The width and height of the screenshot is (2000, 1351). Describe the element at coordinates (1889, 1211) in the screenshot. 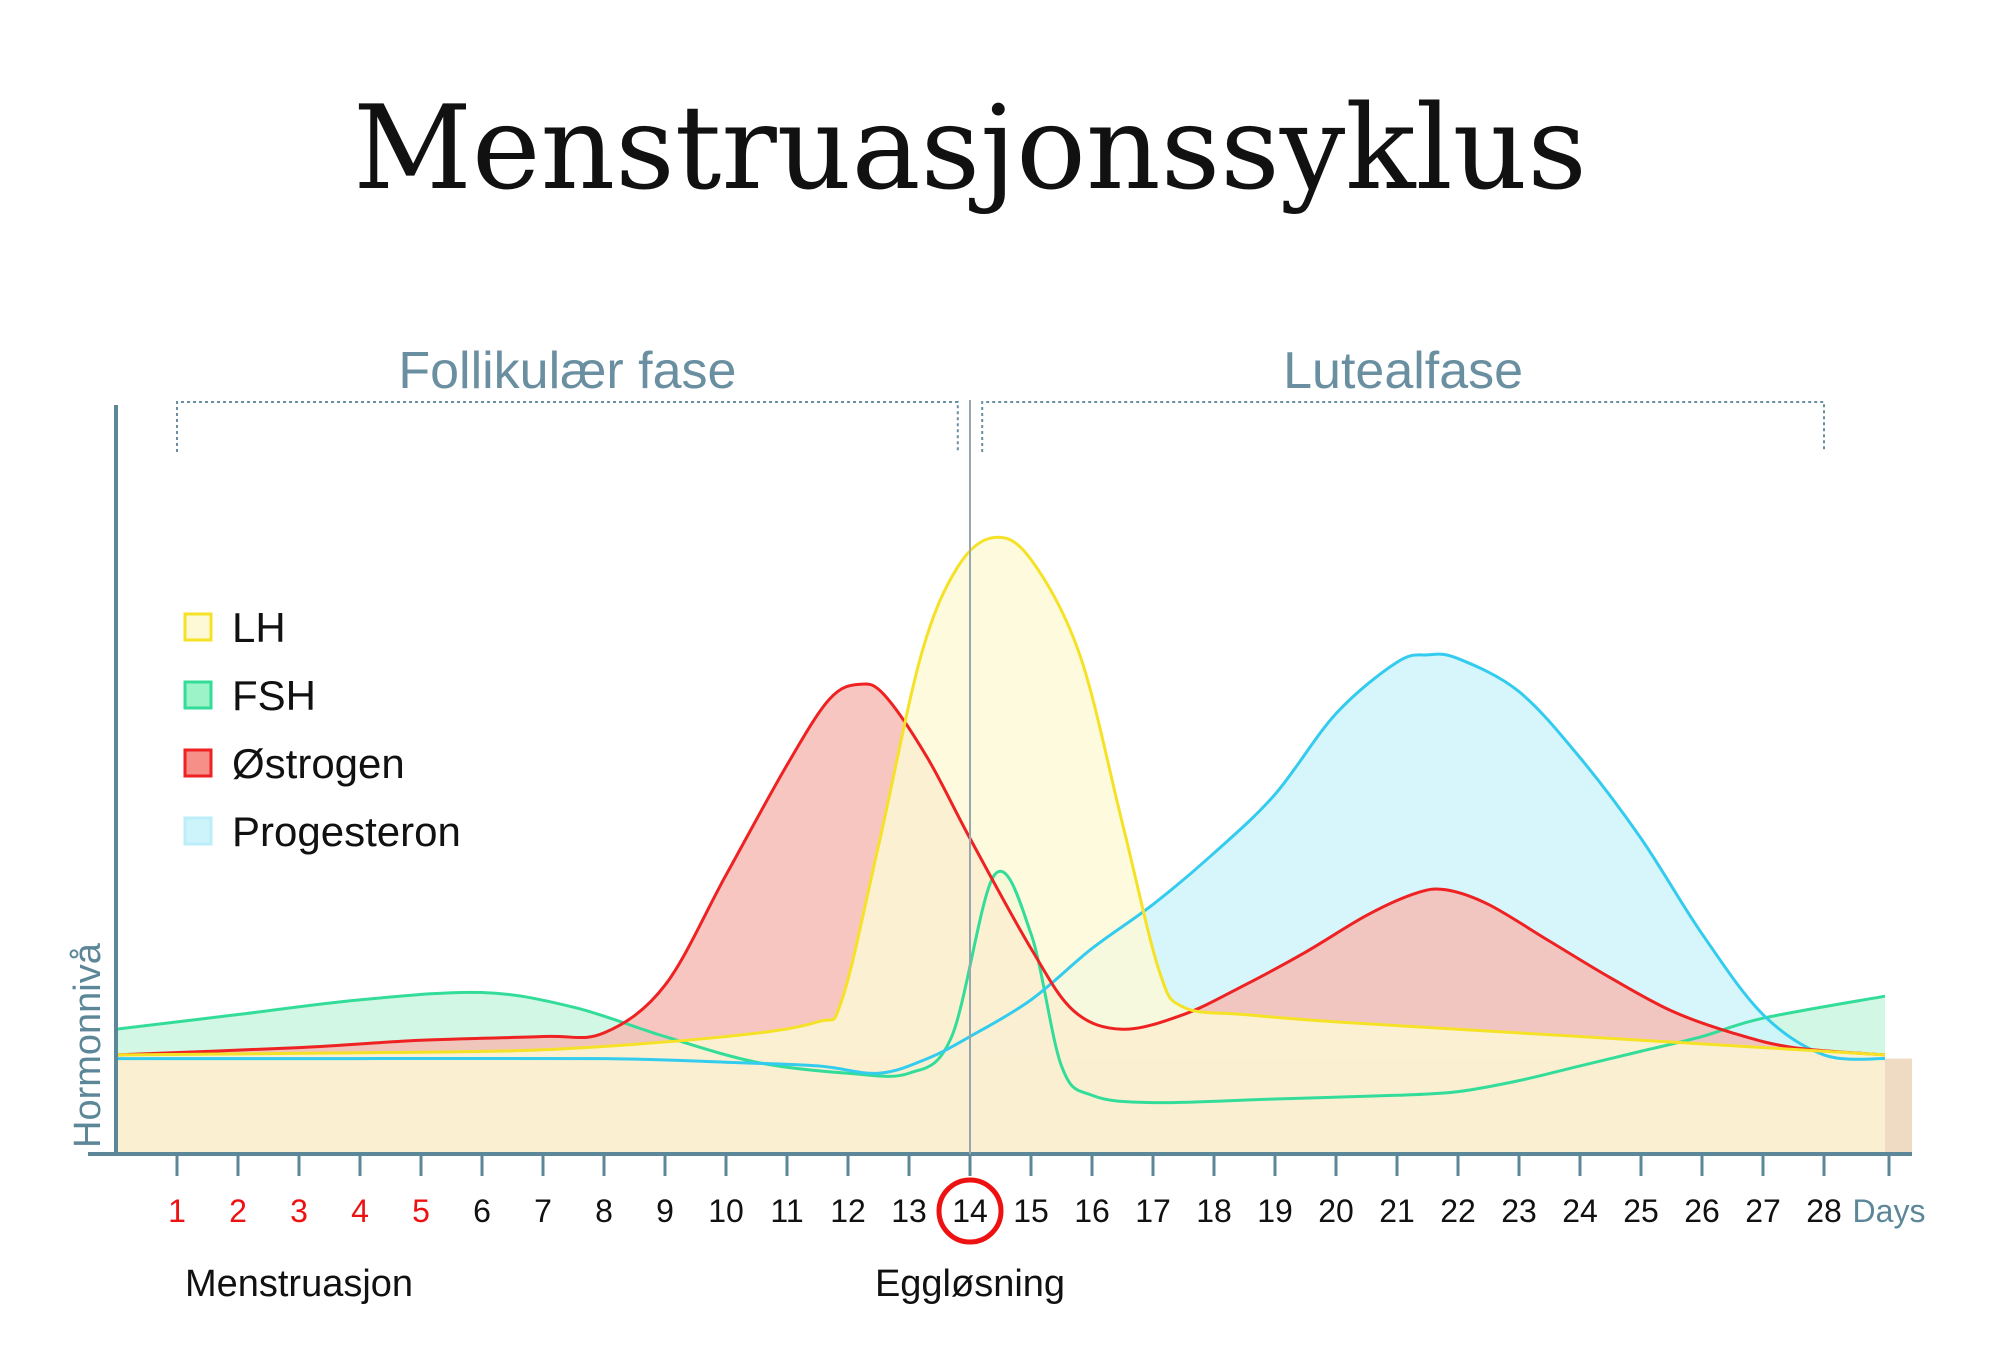

I see `x-axis-label: Days` at that location.